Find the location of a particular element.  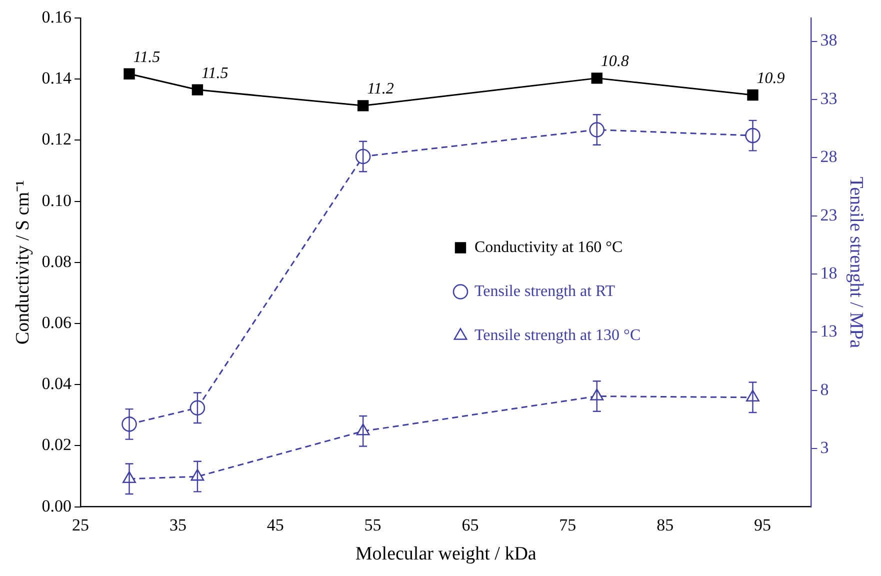

x-tick-label: 95 is located at coordinates (762, 524).